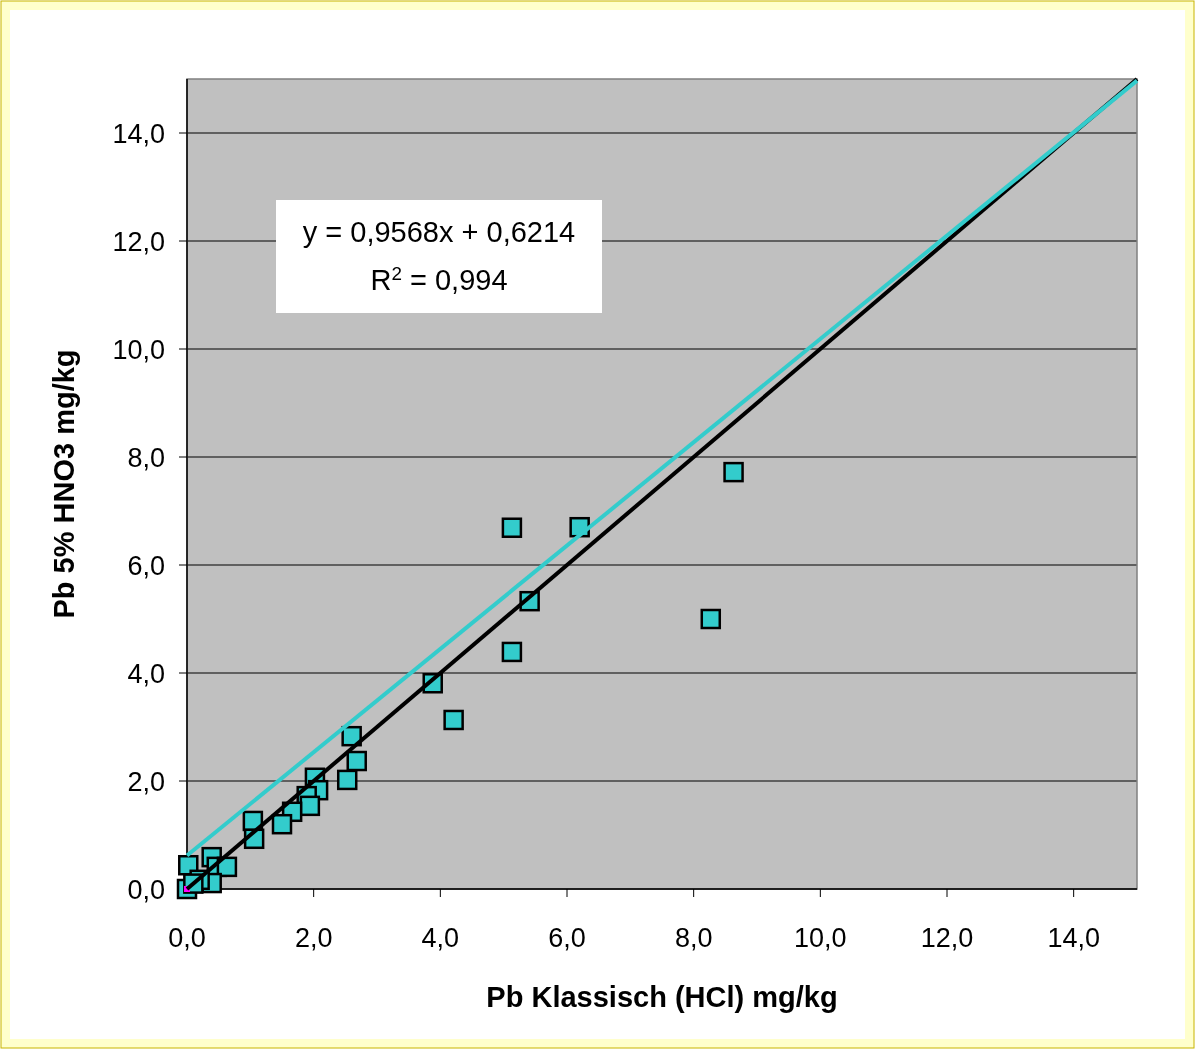 The height and width of the screenshot is (1049, 1195). Describe the element at coordinates (64, 484) in the screenshot. I see `y-axis-title: Pb 5% HNO3 mg/kg` at that location.